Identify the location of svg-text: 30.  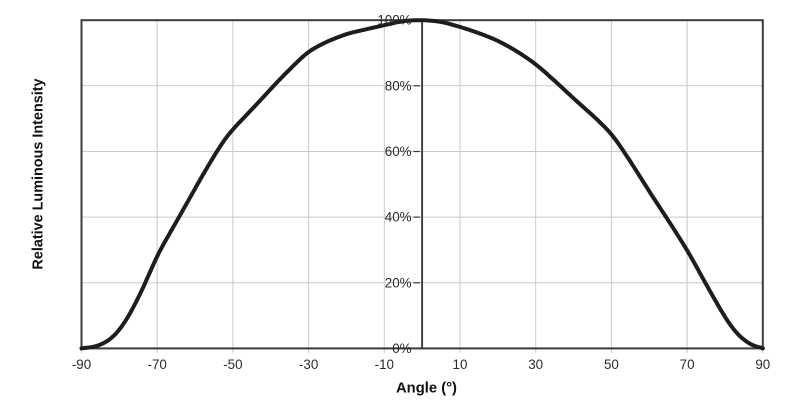
(535, 364).